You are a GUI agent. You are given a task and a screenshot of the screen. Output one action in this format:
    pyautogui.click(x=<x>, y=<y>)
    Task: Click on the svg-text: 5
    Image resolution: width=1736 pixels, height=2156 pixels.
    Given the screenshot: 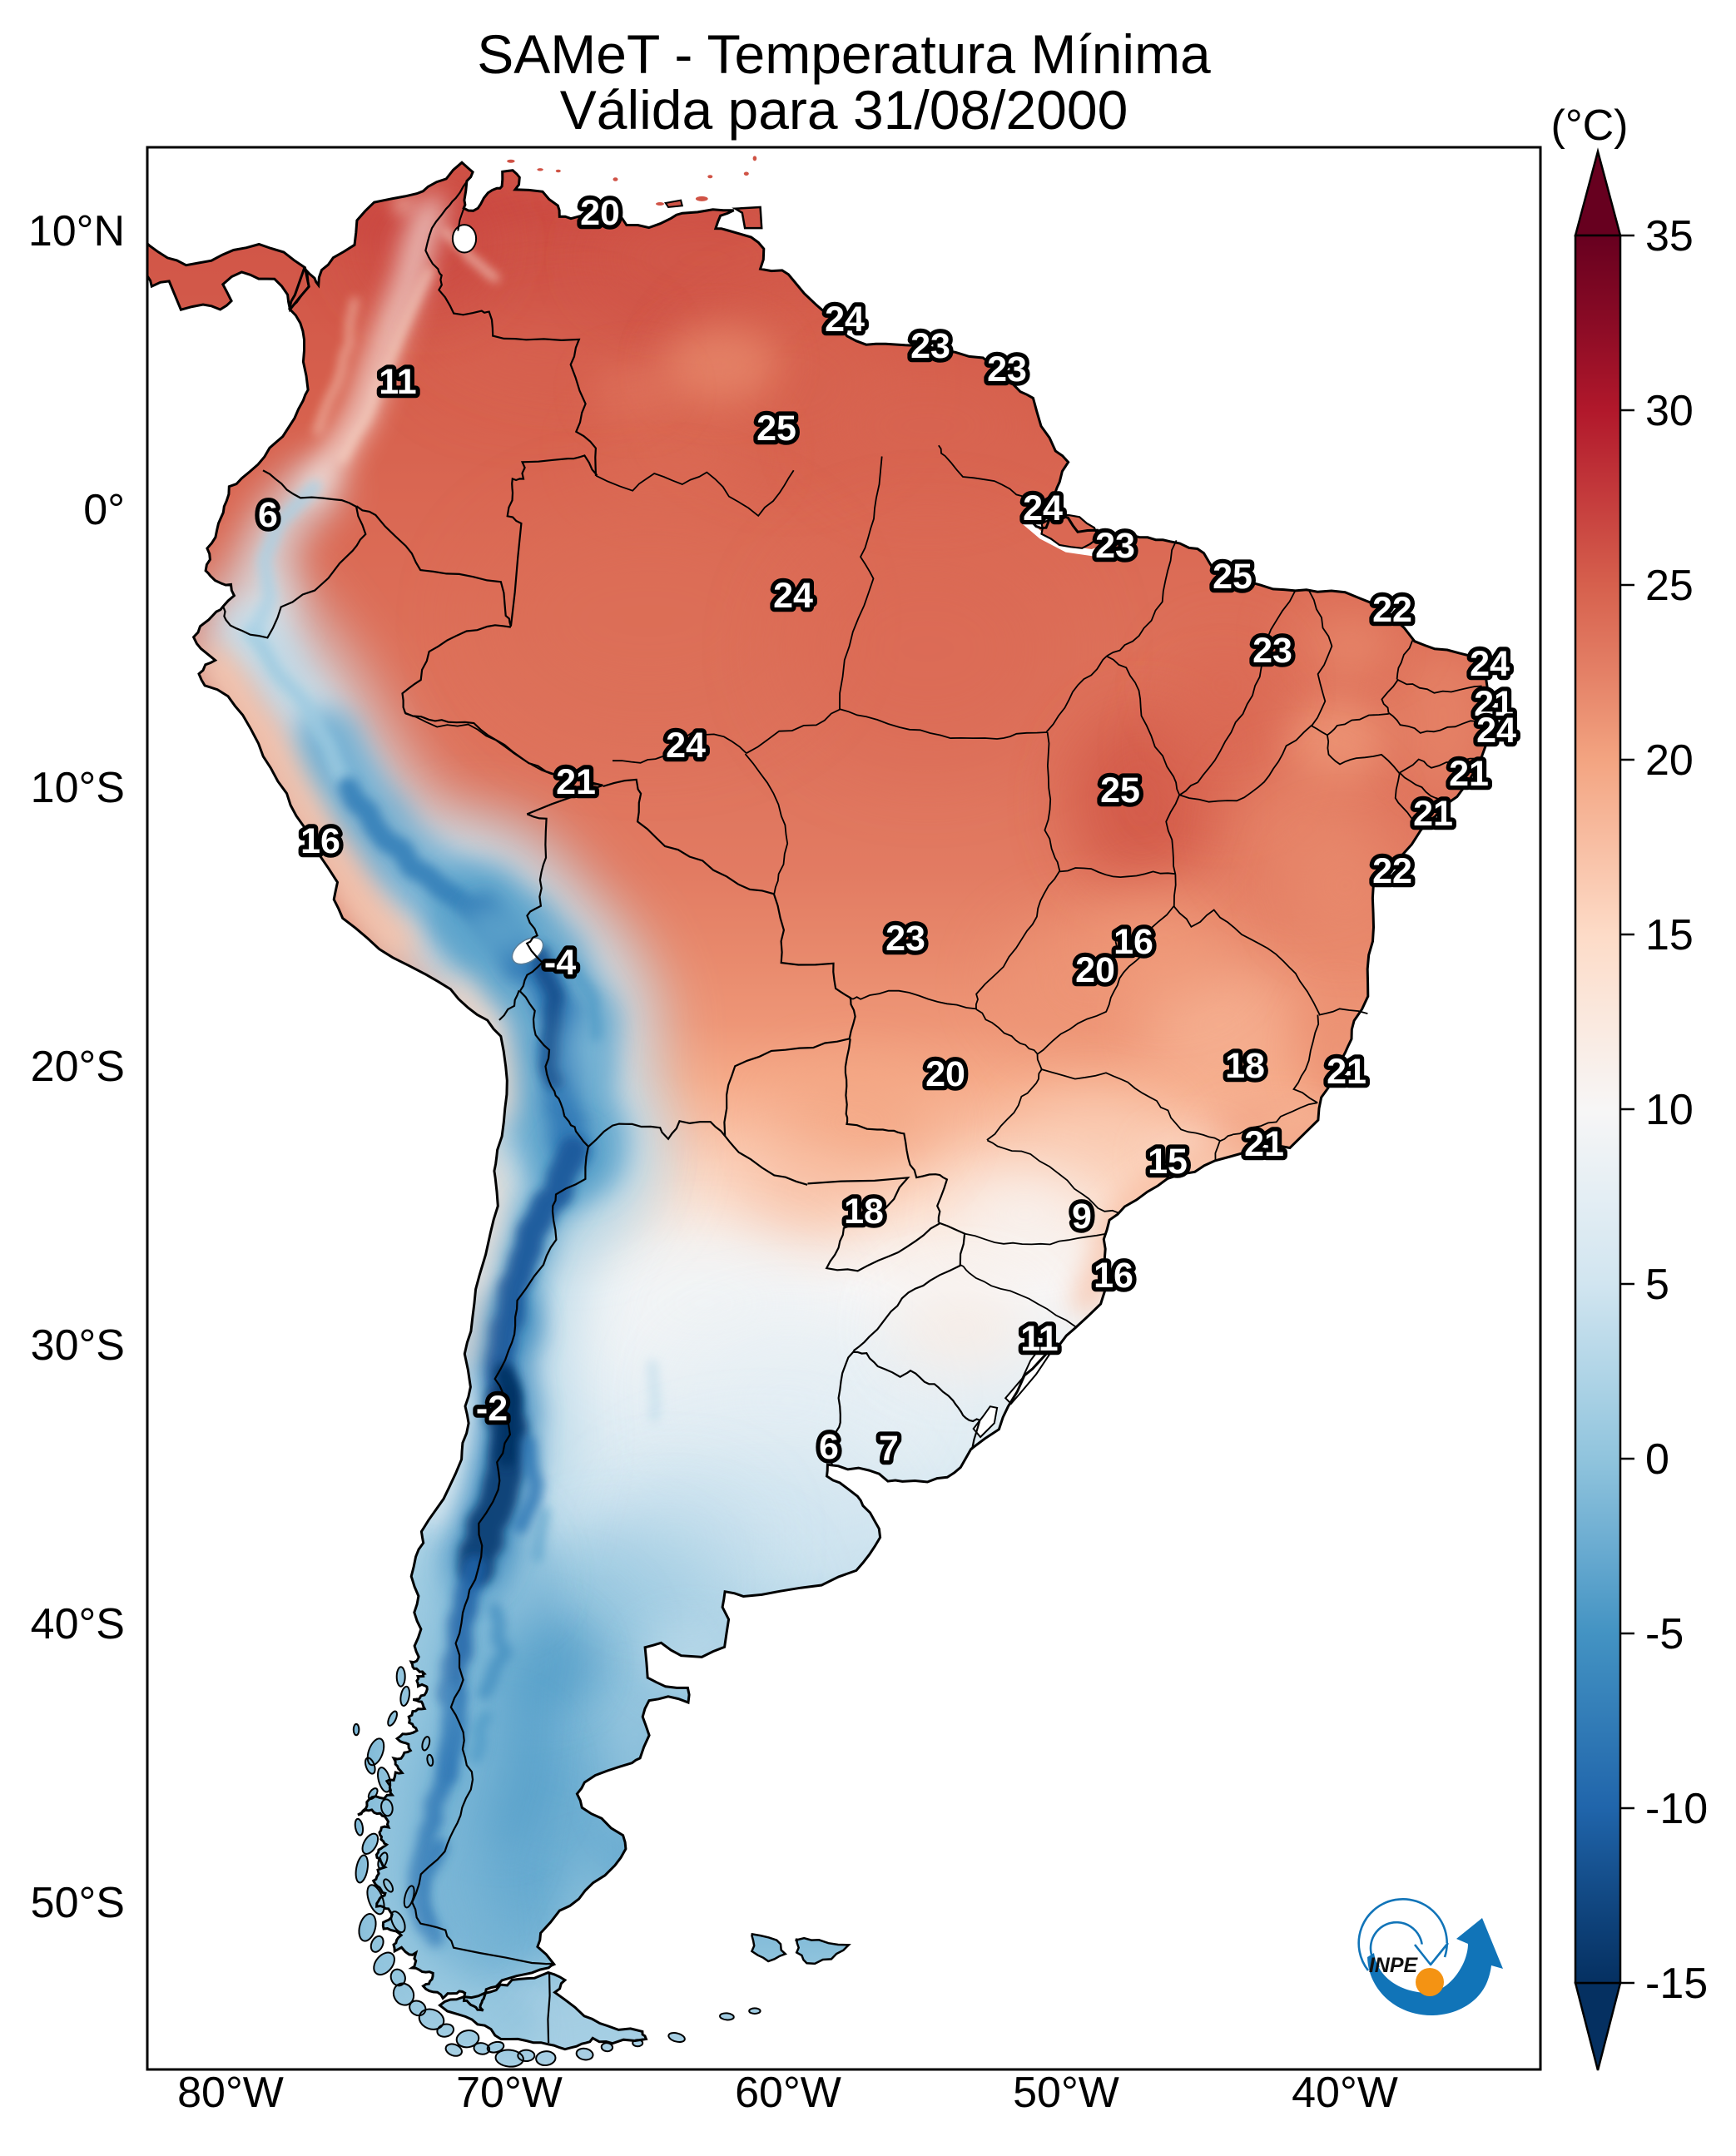 What is the action you would take?
    pyautogui.click(x=1657, y=1285)
    